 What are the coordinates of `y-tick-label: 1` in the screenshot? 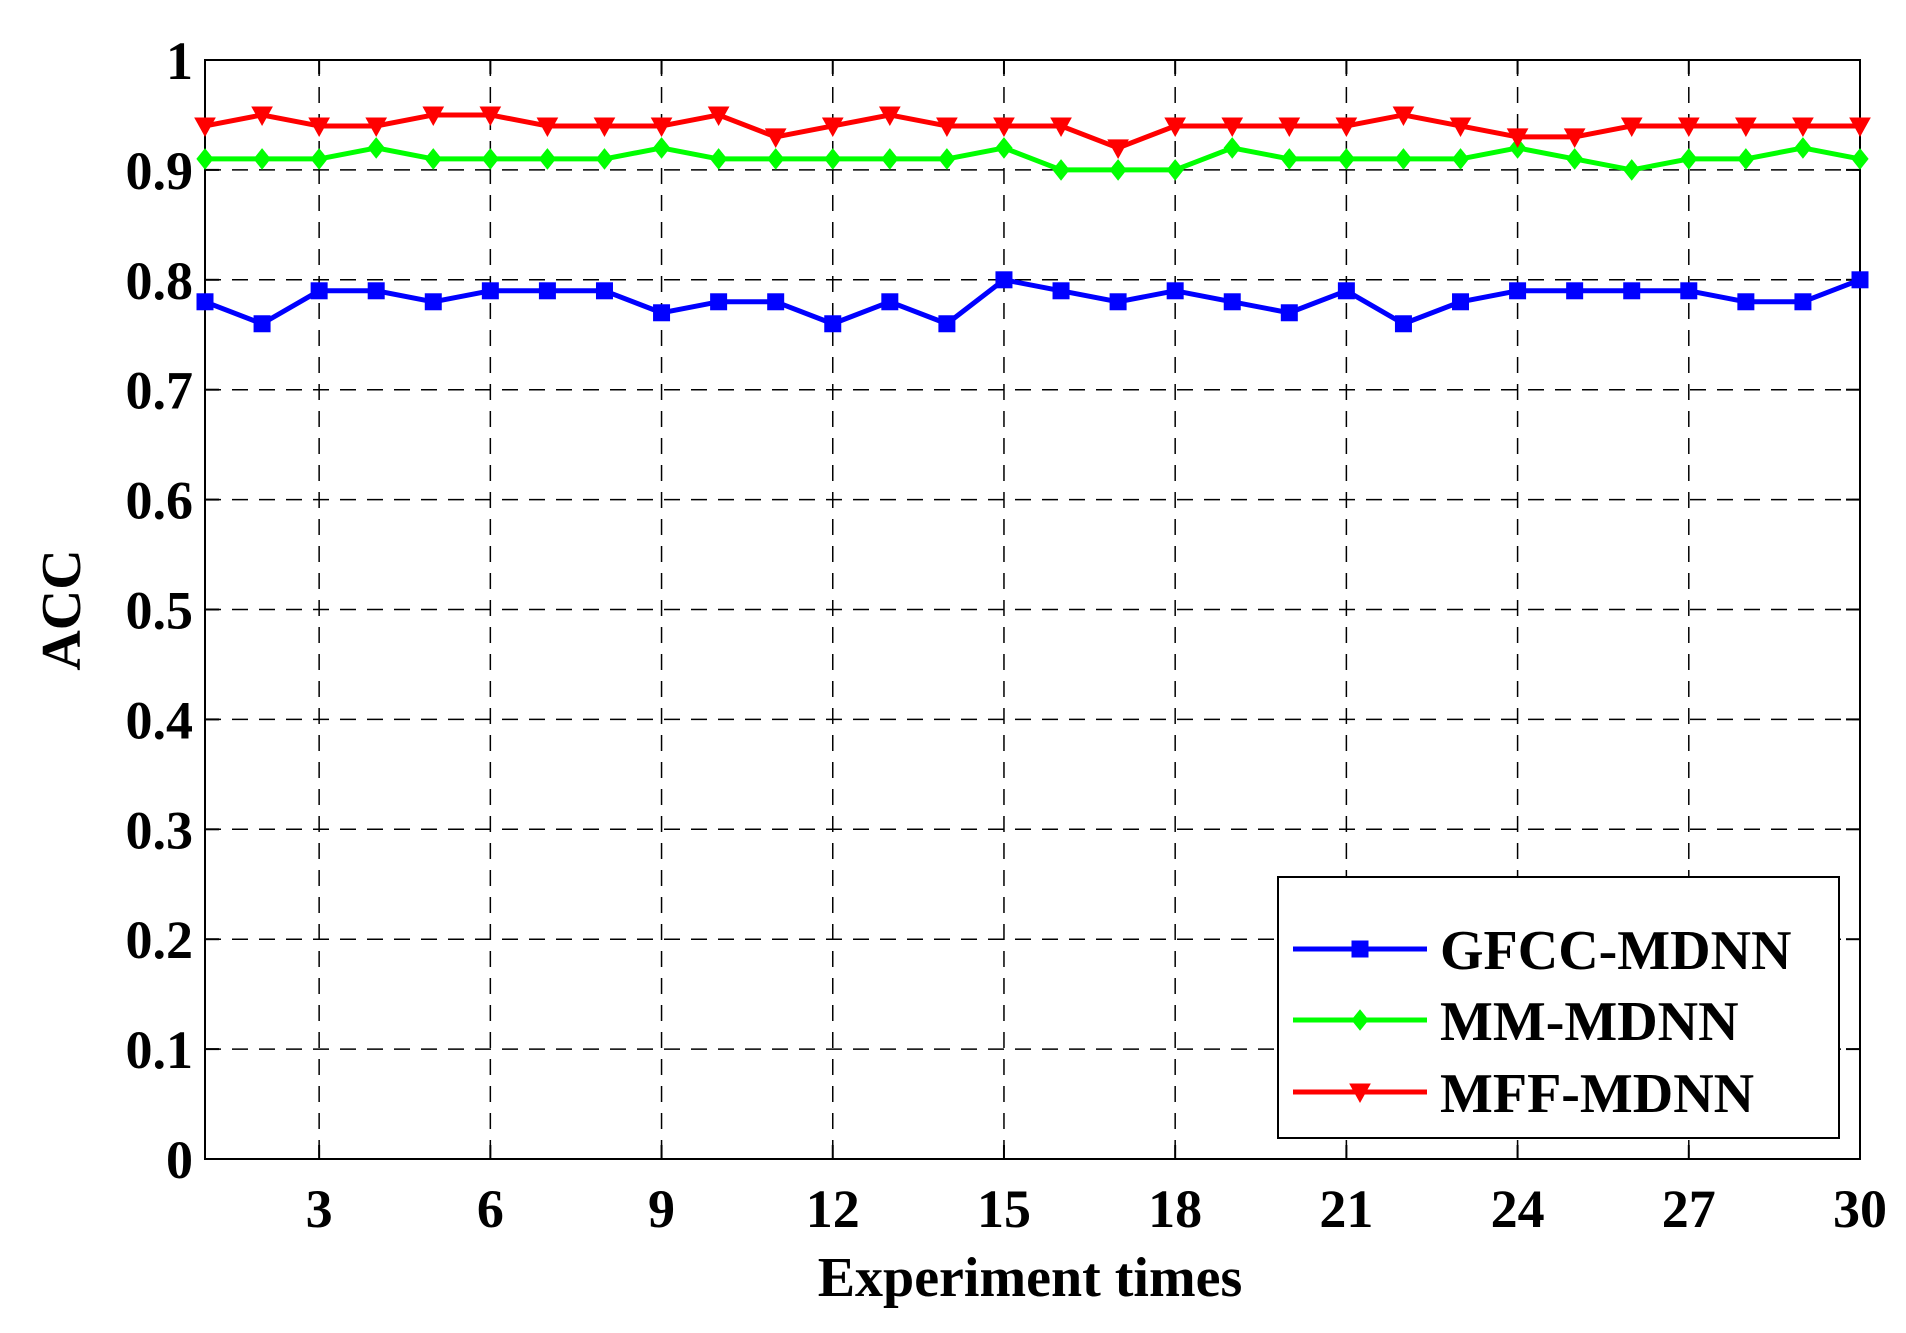 It's located at (179, 61).